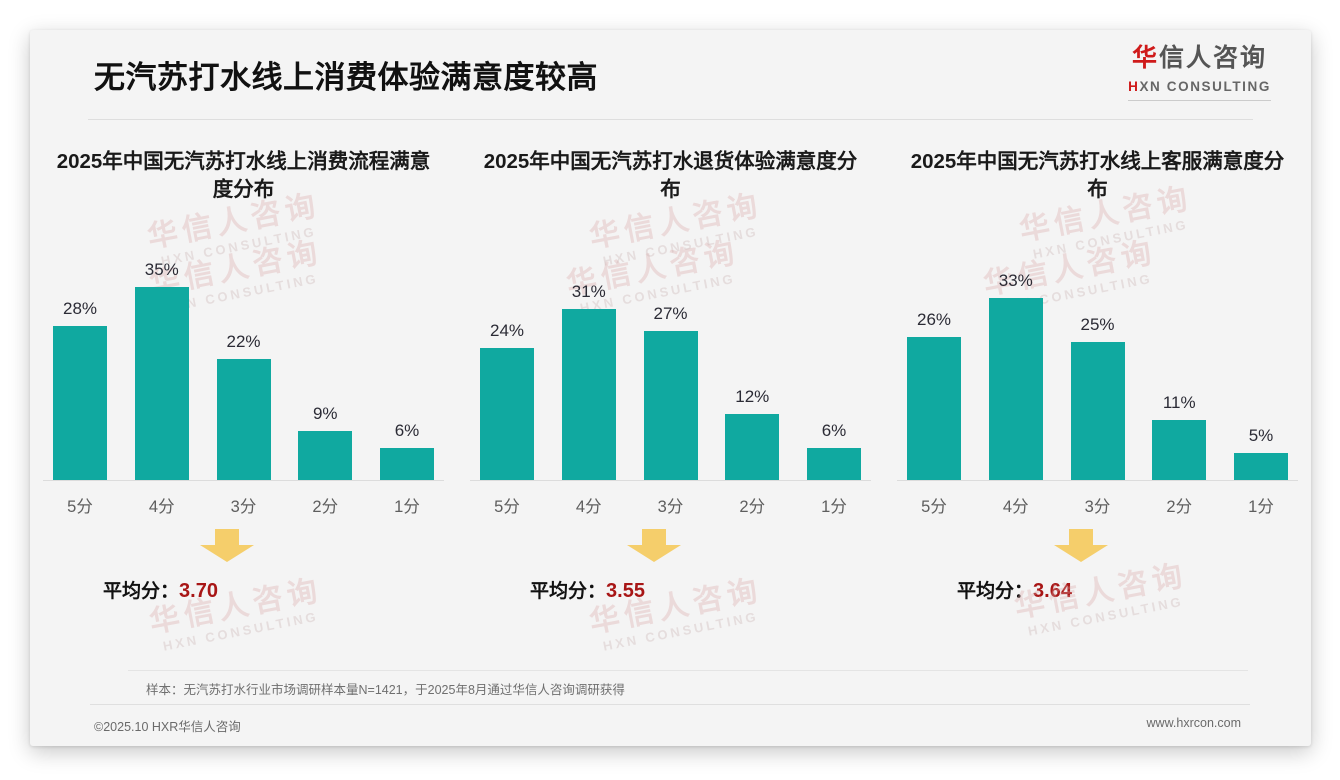  I want to click on brand-logo: 华信人咨询 HXN CONSULTING, so click(1199, 73).